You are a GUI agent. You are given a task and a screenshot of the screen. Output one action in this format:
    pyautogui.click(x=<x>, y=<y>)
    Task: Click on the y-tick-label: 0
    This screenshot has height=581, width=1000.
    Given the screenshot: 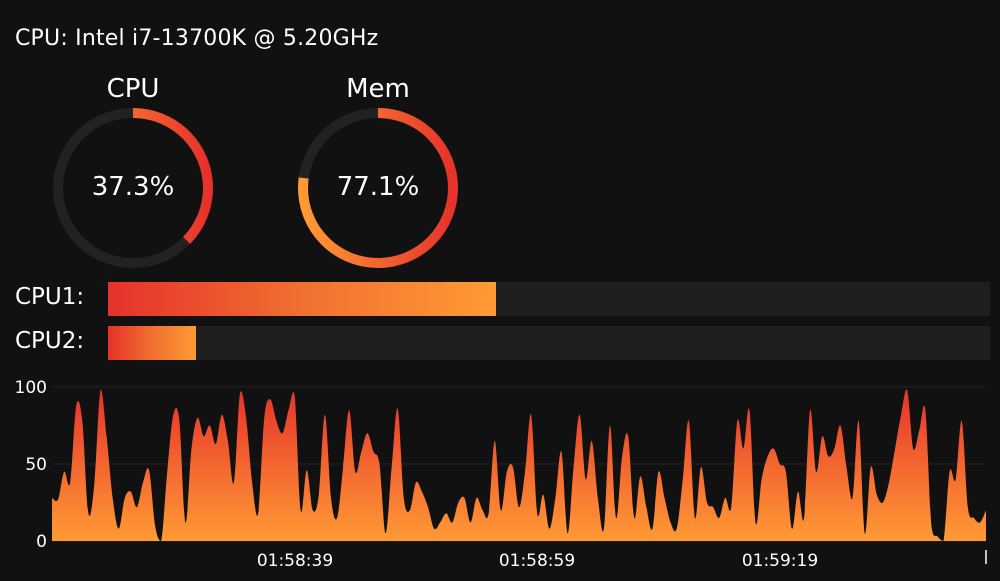 What is the action you would take?
    pyautogui.click(x=41, y=542)
    